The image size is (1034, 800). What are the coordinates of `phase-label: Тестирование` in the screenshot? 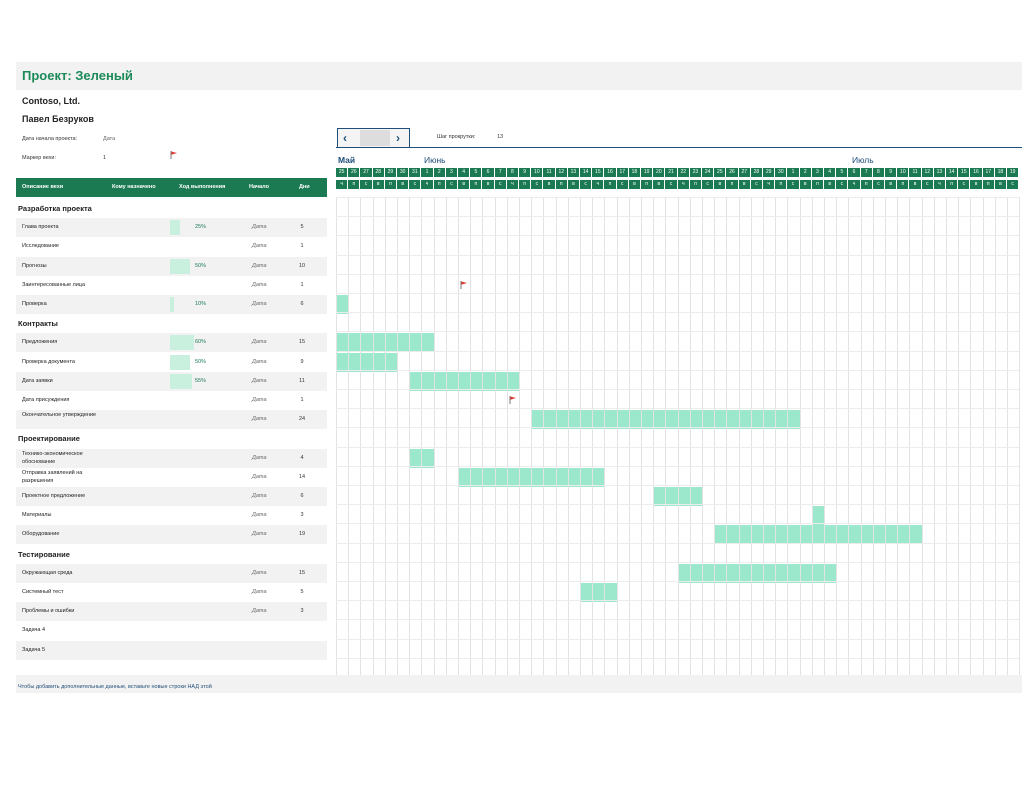 It's located at (44, 554).